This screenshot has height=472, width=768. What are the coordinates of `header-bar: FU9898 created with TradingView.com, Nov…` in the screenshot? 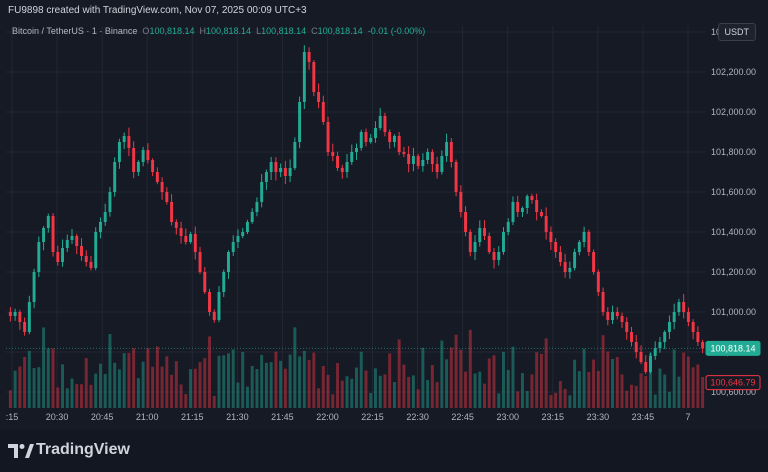 It's located at (384, 10).